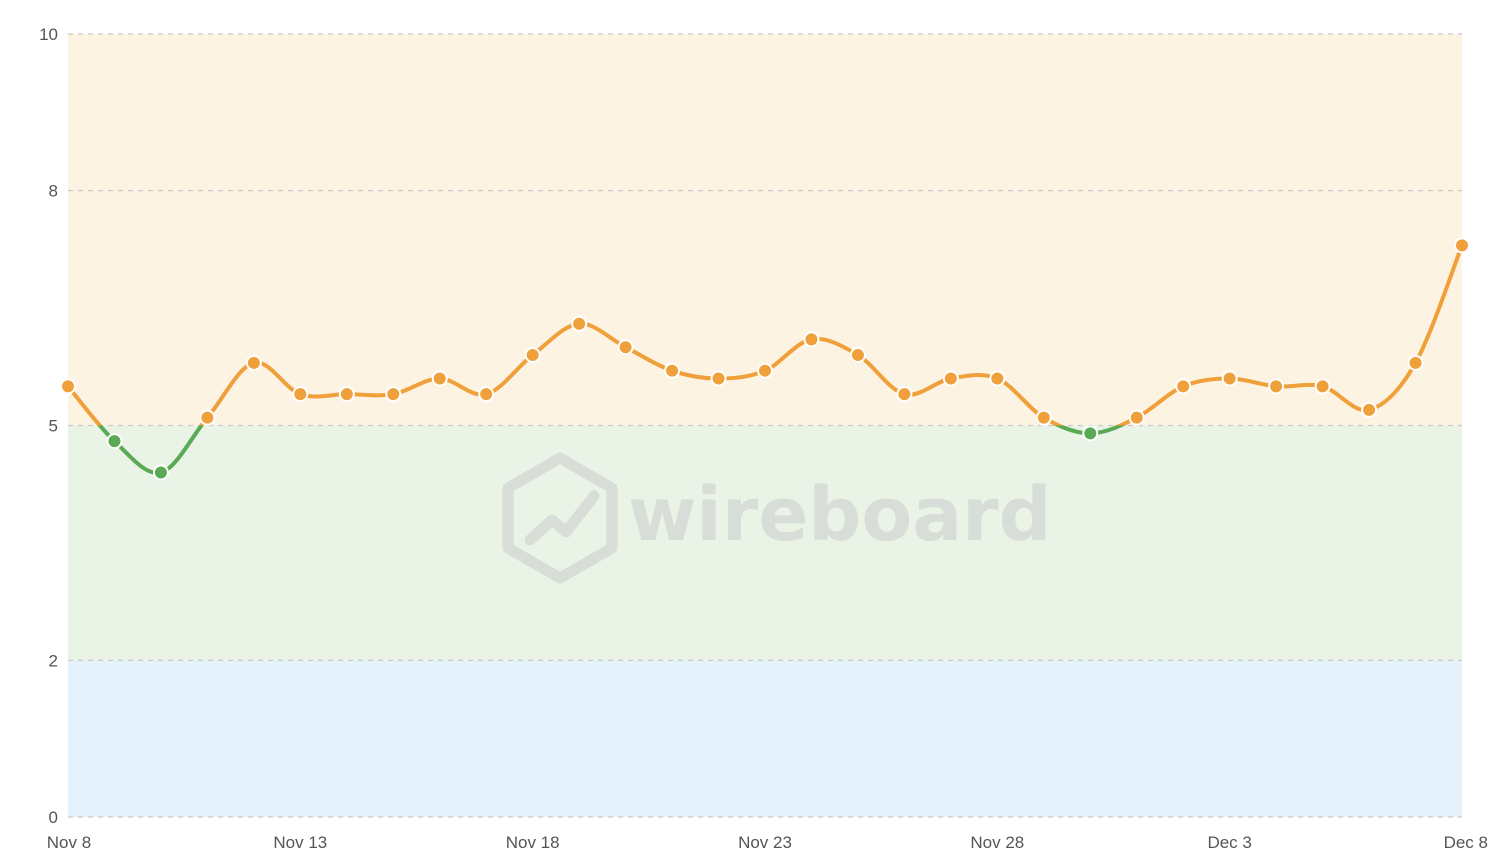  Describe the element at coordinates (53, 191) in the screenshot. I see `y-tick-label: 8` at that location.